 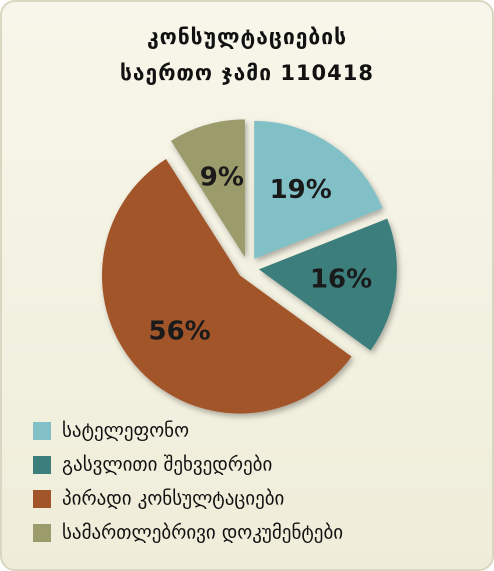 What do you see at coordinates (202, 533) in the screenshot?
I see `legend-label: სამართლებრივი დოკუმენტები` at bounding box center [202, 533].